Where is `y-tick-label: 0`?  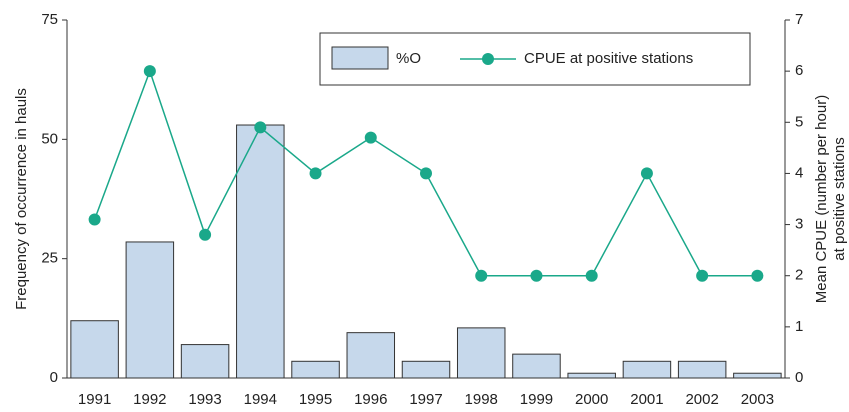
y-tick-label: 0 is located at coordinates (54, 377).